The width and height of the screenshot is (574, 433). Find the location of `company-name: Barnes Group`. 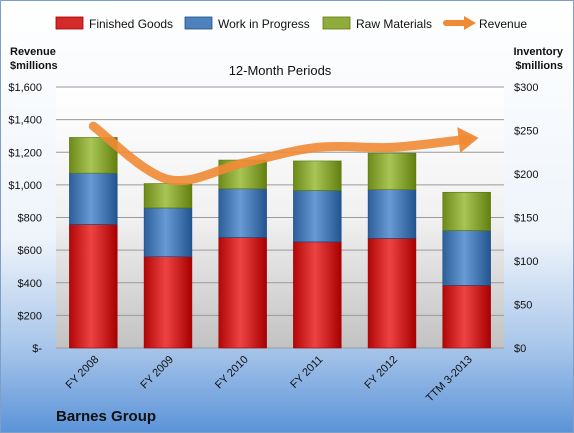

company-name: Barnes Group is located at coordinates (106, 416).